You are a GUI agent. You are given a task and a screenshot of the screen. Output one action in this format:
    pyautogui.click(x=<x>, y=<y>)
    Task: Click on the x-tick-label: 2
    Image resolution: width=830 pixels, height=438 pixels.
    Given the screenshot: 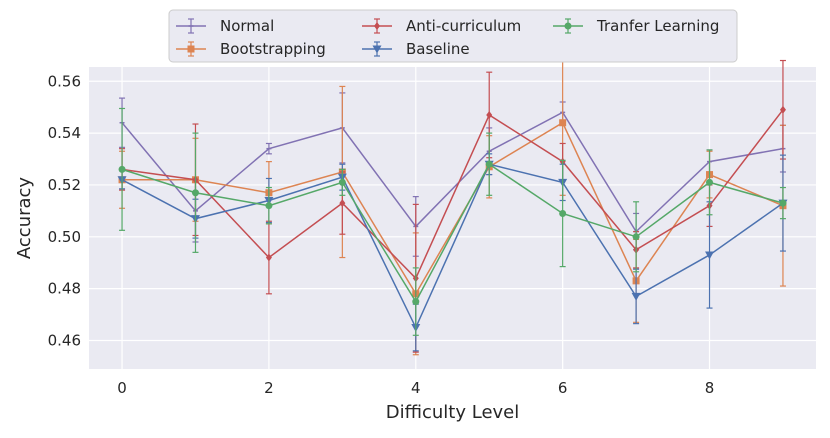 What is the action you would take?
    pyautogui.click(x=269, y=388)
    